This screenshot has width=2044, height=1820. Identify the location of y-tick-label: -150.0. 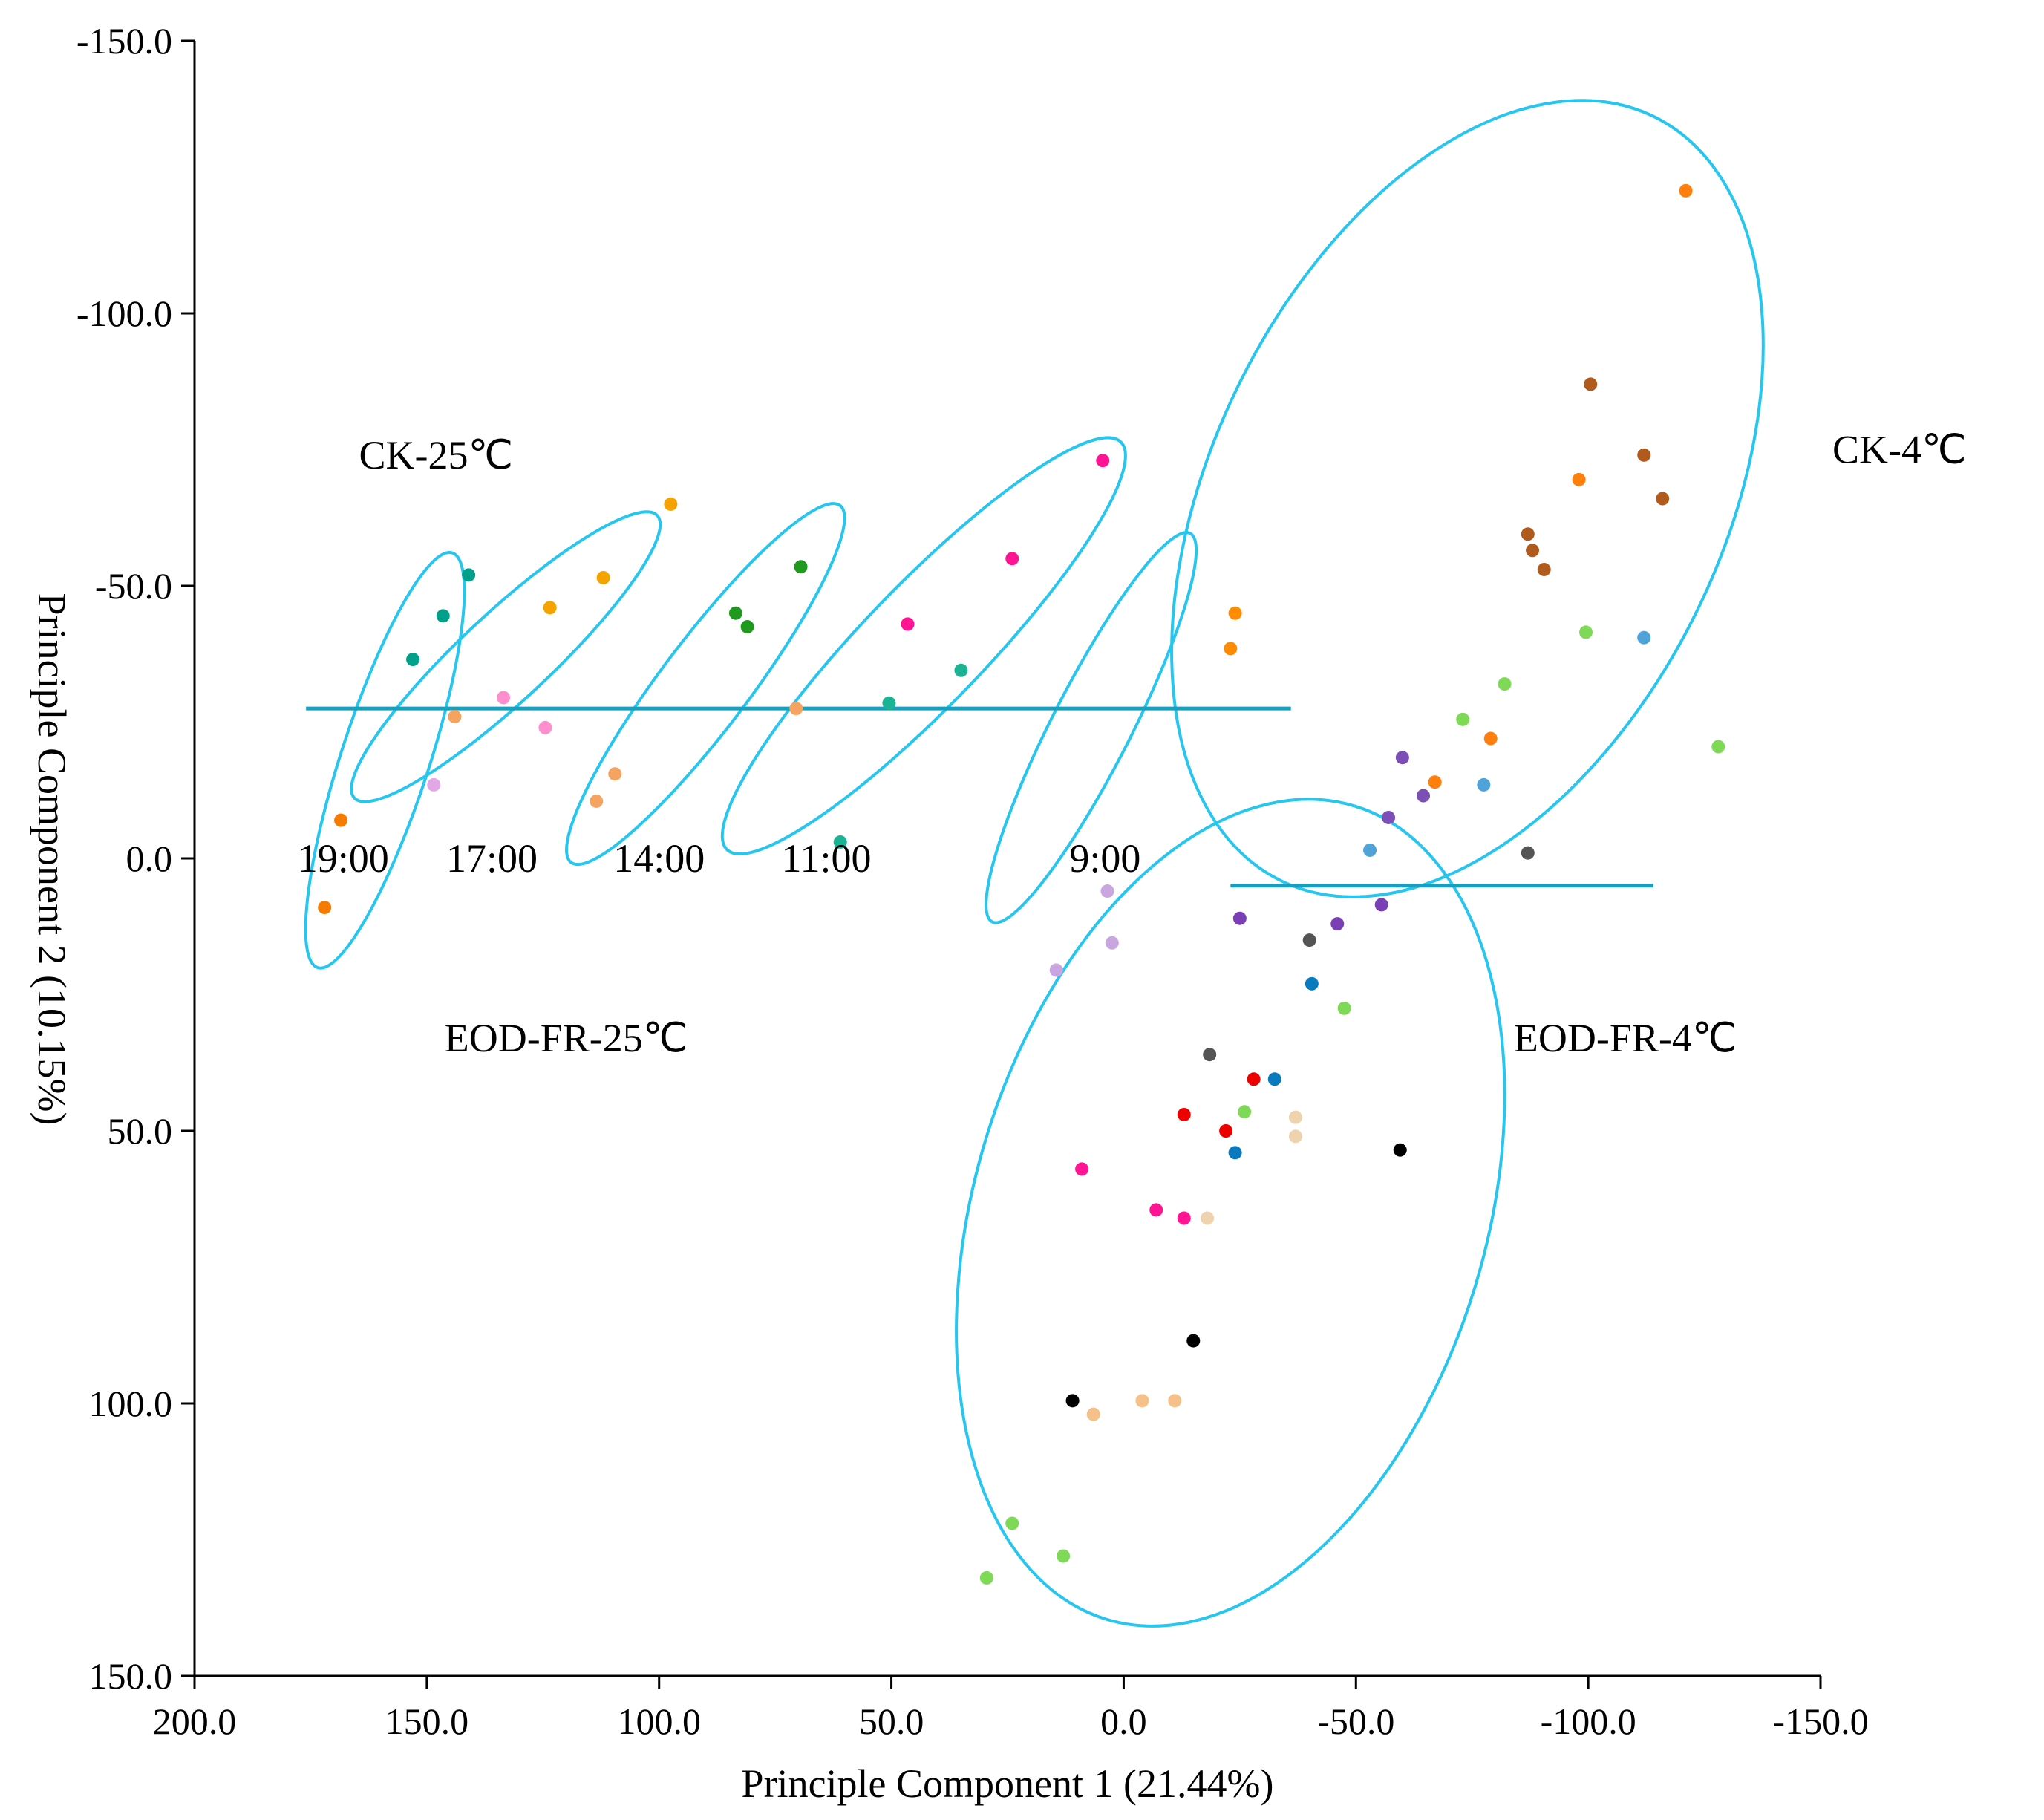
(124, 41).